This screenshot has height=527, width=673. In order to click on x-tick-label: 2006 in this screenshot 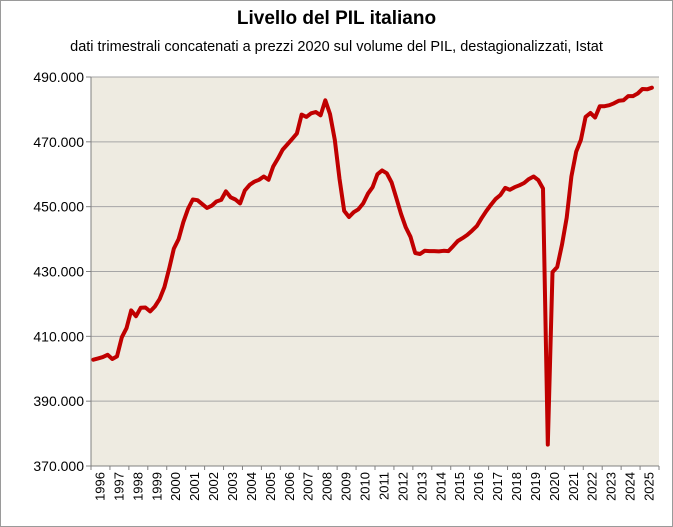, I will do `click(289, 486)`.